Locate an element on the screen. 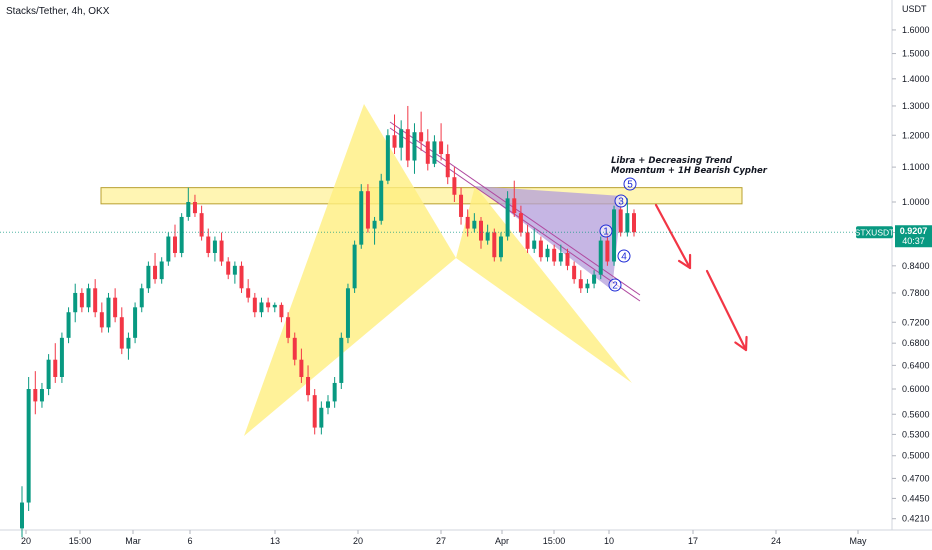  pattern-triangle-xab is located at coordinates (350, 270).